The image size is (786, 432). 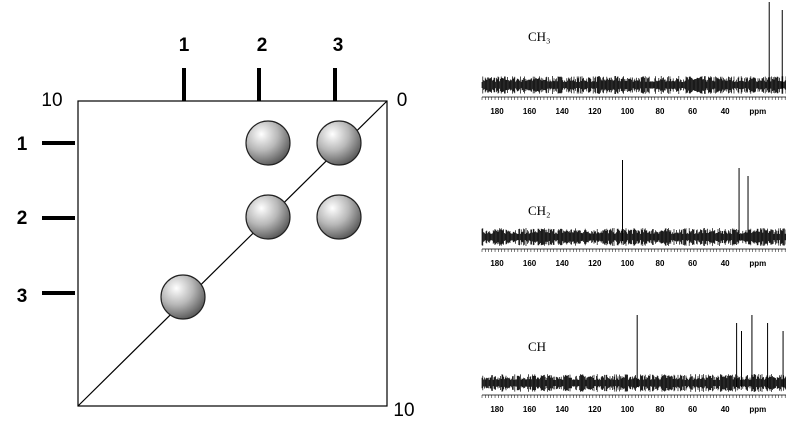 What do you see at coordinates (633, 59) in the screenshot?
I see `spectrum: CH₃ 180 160 140 120 100 80 60 40 ppm` at bounding box center [633, 59].